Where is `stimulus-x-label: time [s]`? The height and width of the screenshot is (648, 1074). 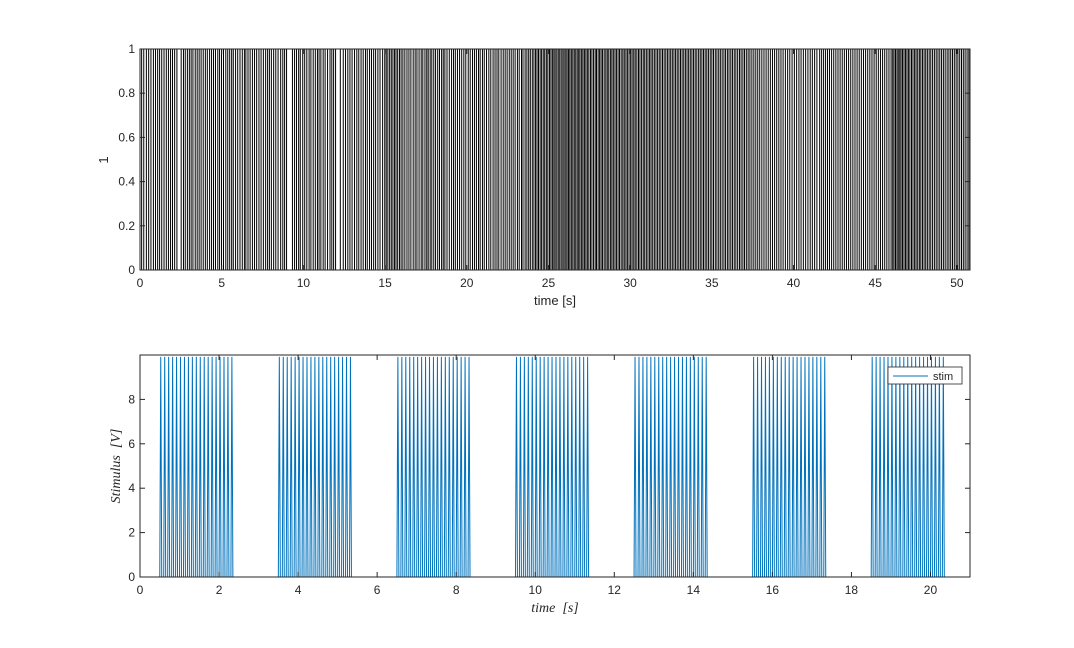 stimulus-x-label: time [s] is located at coordinates (554, 608).